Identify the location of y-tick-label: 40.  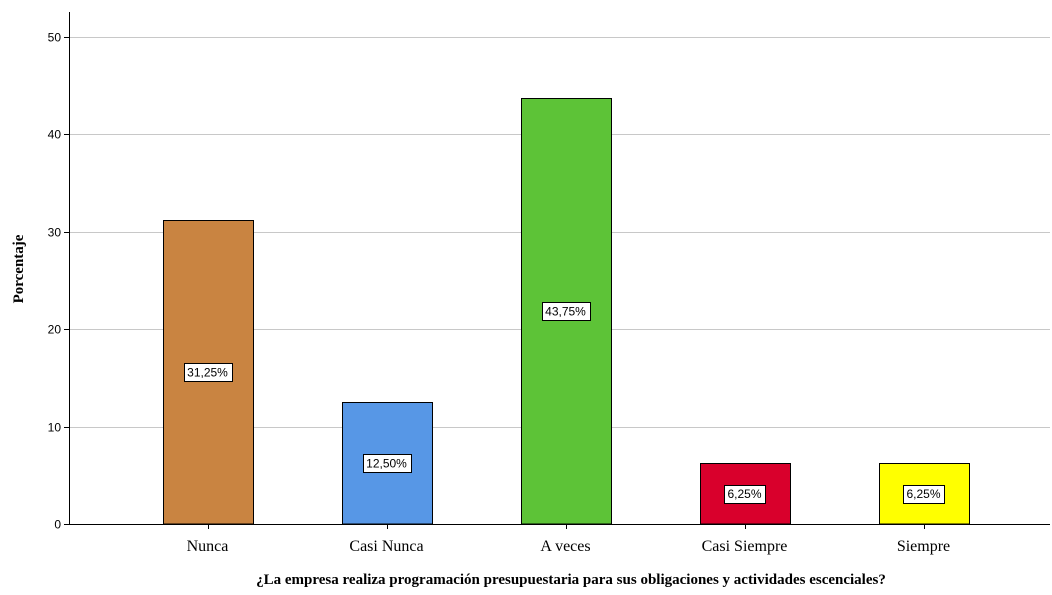
(55, 135).